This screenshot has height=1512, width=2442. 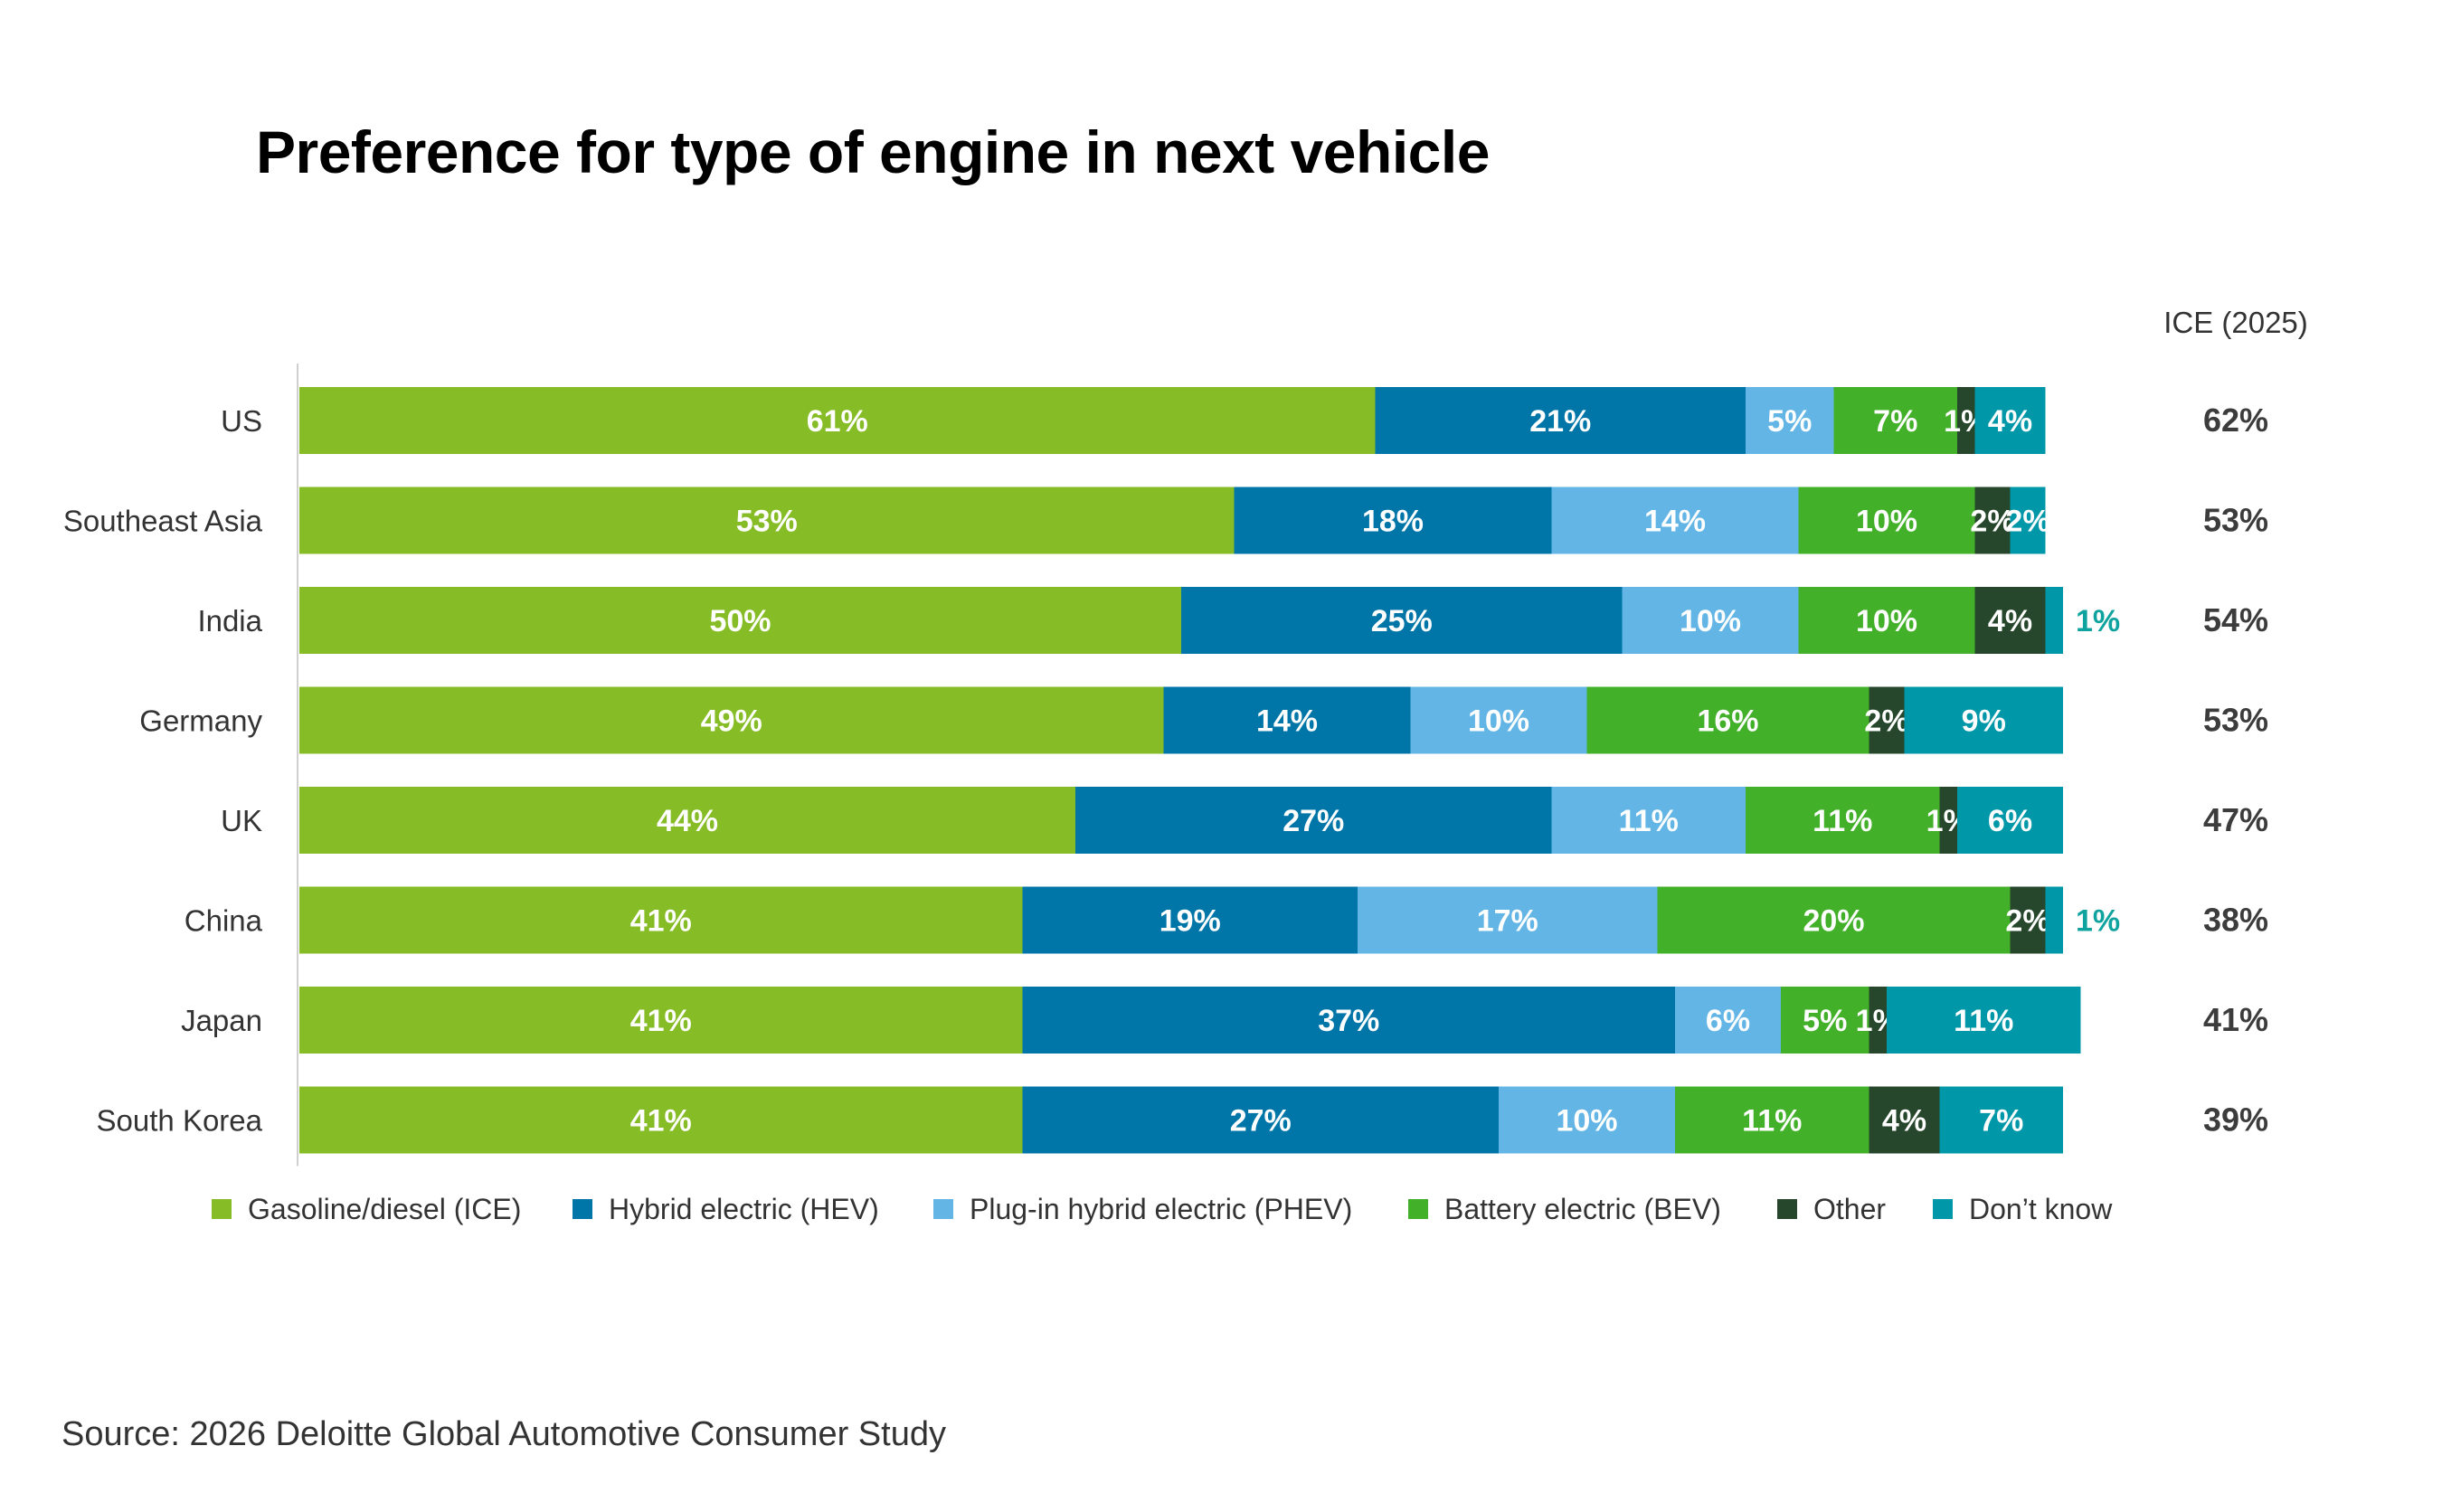 What do you see at coordinates (224, 921) in the screenshot?
I see `category-label-china: China` at bounding box center [224, 921].